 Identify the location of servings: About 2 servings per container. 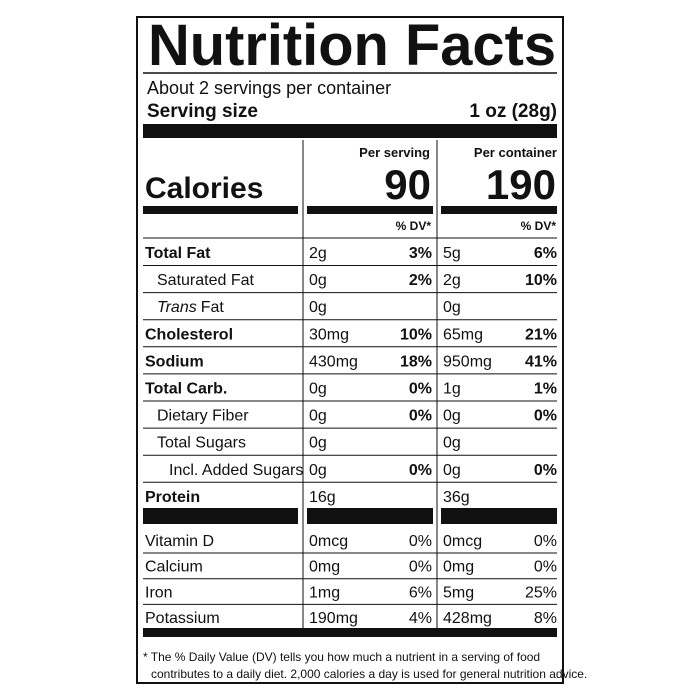
(269, 88).